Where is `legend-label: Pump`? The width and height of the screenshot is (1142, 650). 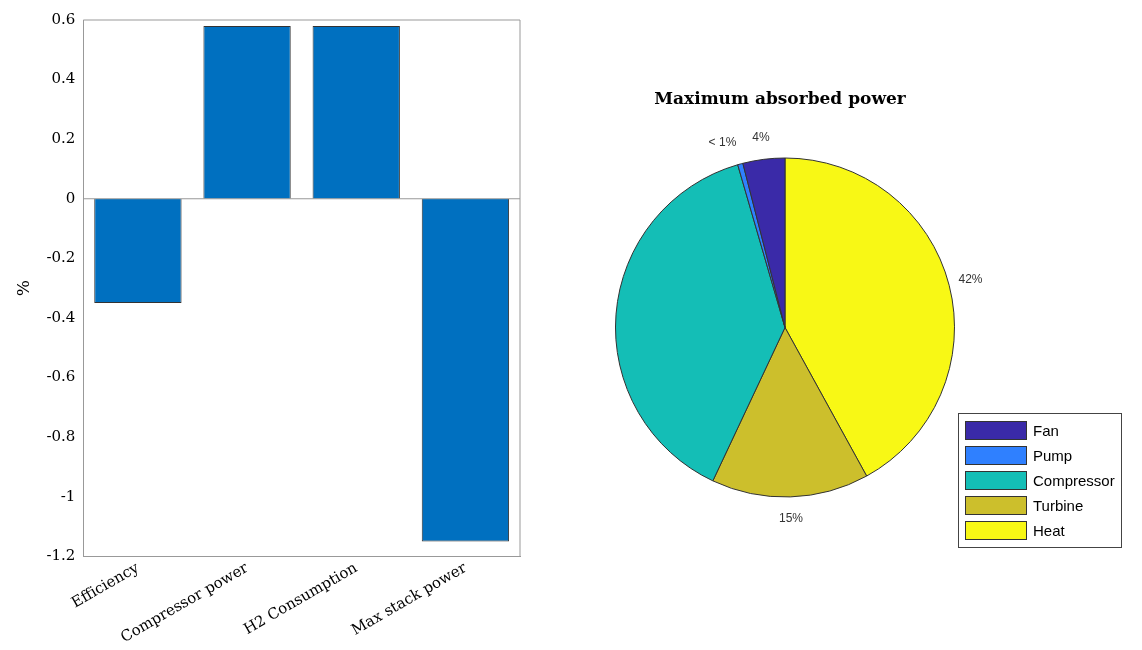
legend-label: Pump is located at coordinates (1053, 455).